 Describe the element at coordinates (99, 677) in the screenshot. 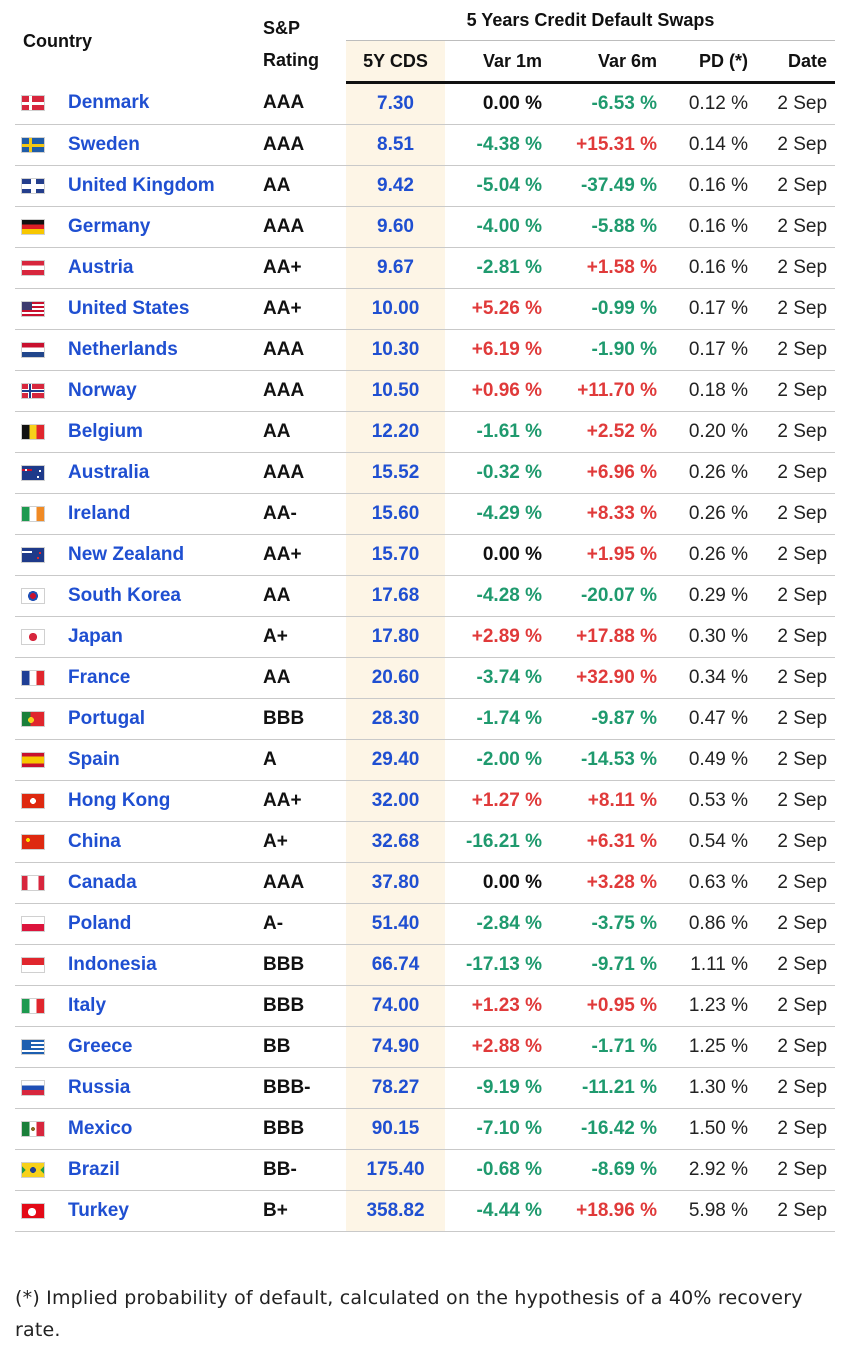

I see `country-link: France` at that location.